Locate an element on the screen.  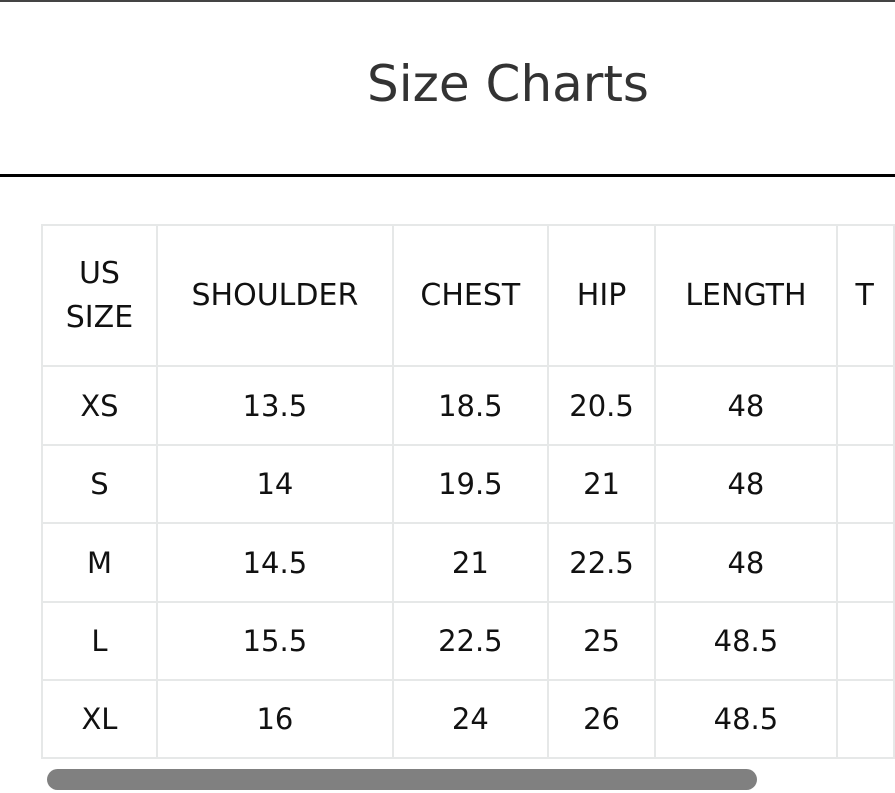
cell-size: XL is located at coordinates (99, 719).